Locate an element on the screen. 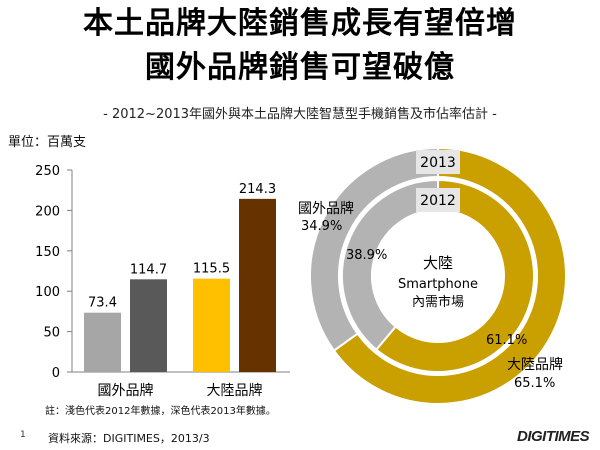 The image size is (600, 450). page-number: 1 is located at coordinates (23, 435).